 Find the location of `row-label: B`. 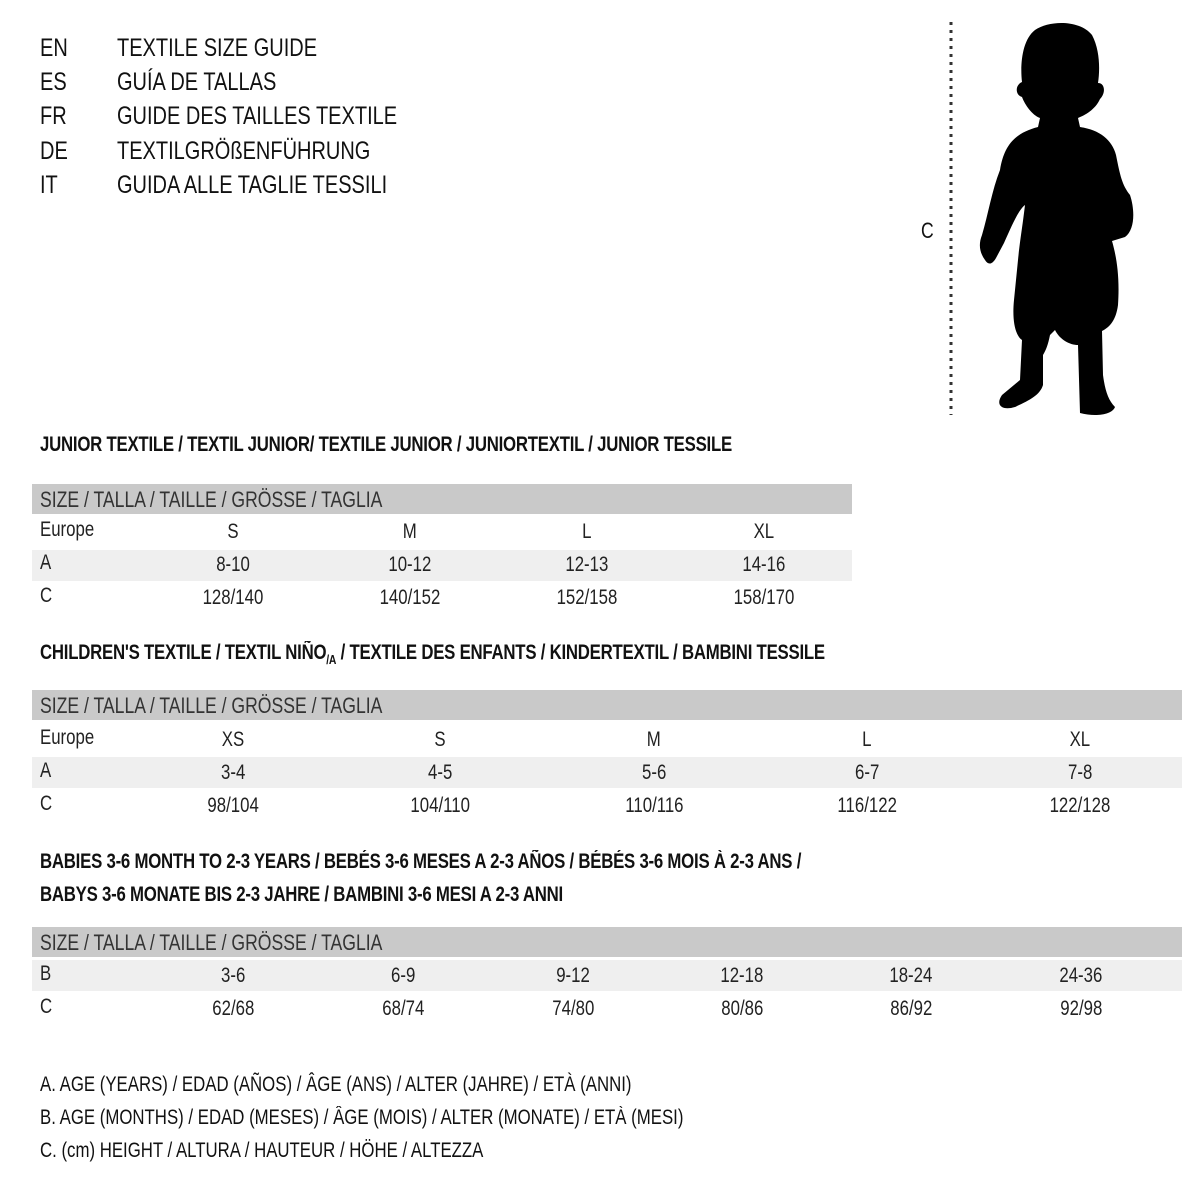

row-label: B is located at coordinates (47, 974).